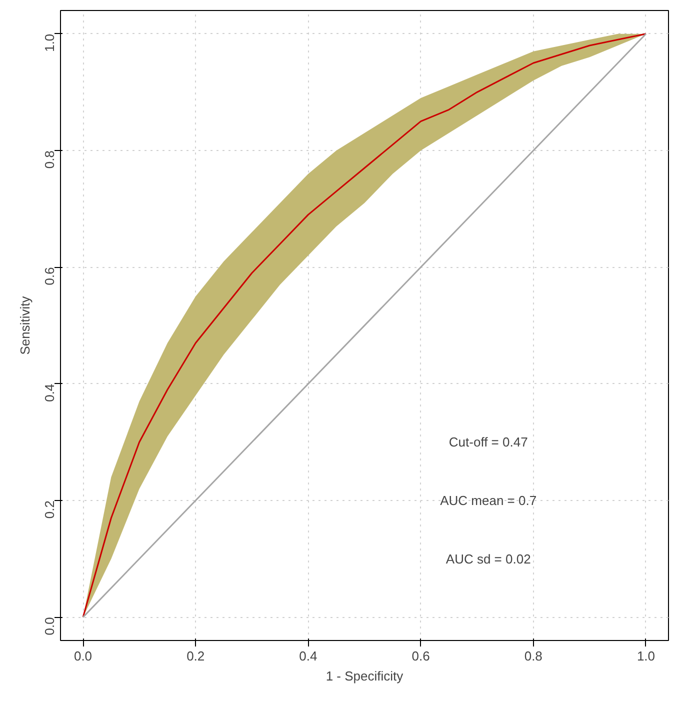  I want to click on annotation: AUC sd = 0.02, so click(488, 558).